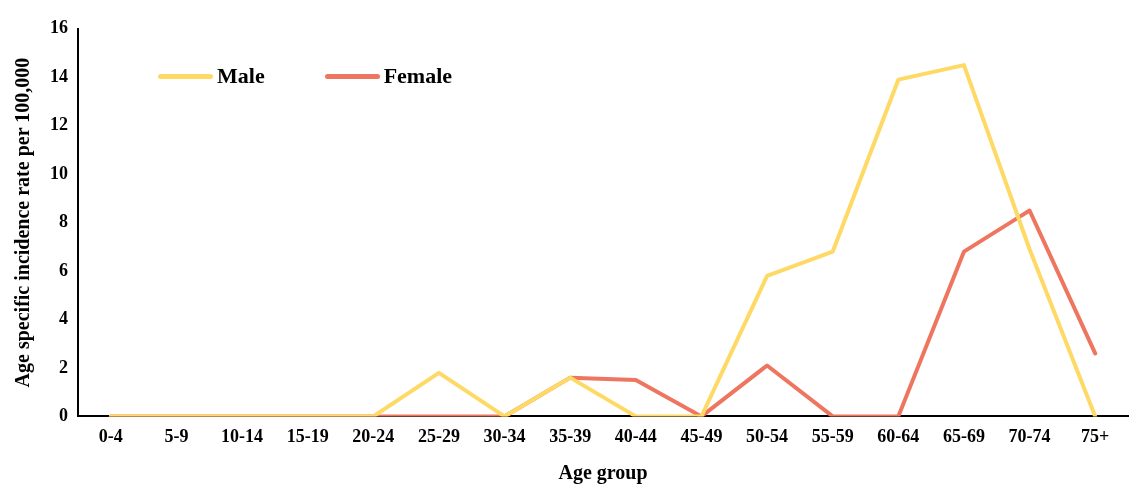 The height and width of the screenshot is (498, 1146). What do you see at coordinates (59, 75) in the screenshot?
I see `y-tick-label: 14` at bounding box center [59, 75].